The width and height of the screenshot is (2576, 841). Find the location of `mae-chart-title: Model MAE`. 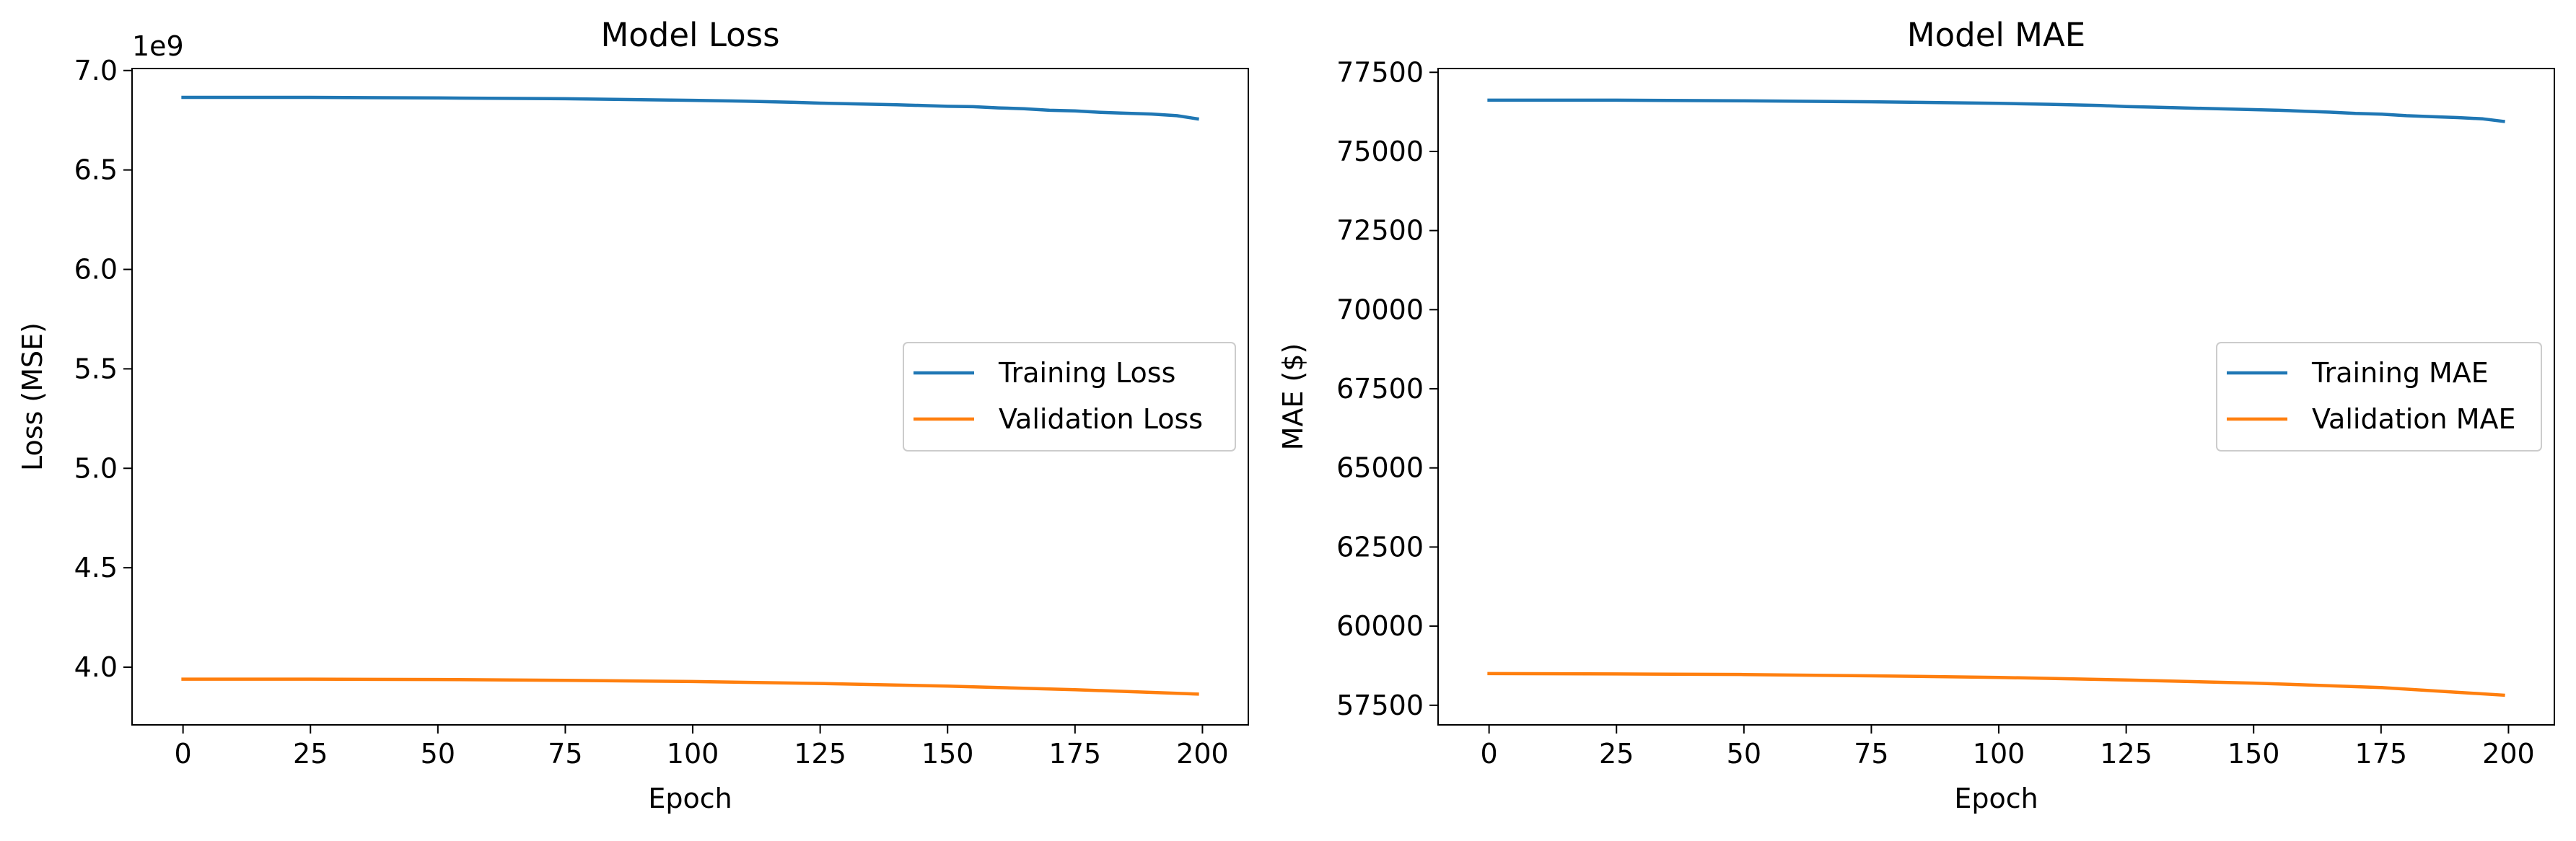

mae-chart-title: Model MAE is located at coordinates (1996, 35).